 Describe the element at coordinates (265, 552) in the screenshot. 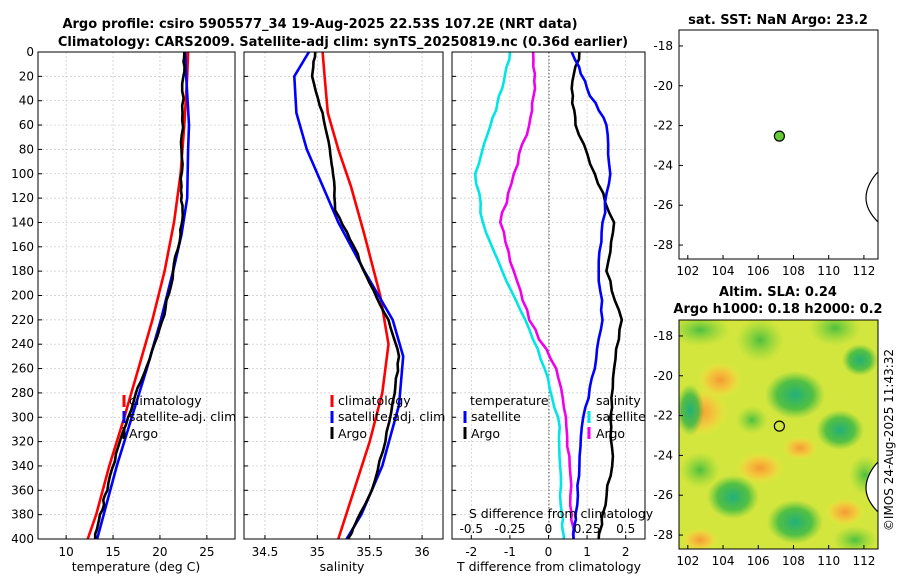

I see `x-tick-label: 34.5` at that location.